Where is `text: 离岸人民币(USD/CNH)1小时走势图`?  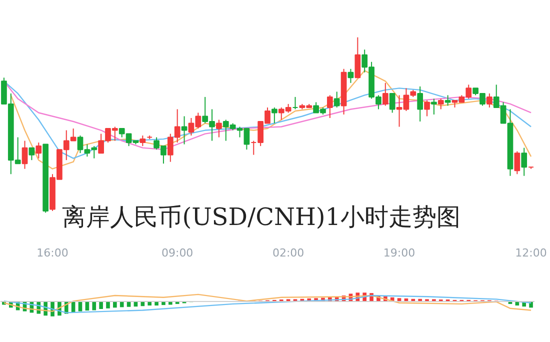 text: 离岸人民币(USD/CNH)1小时走势图 is located at coordinates (261, 217).